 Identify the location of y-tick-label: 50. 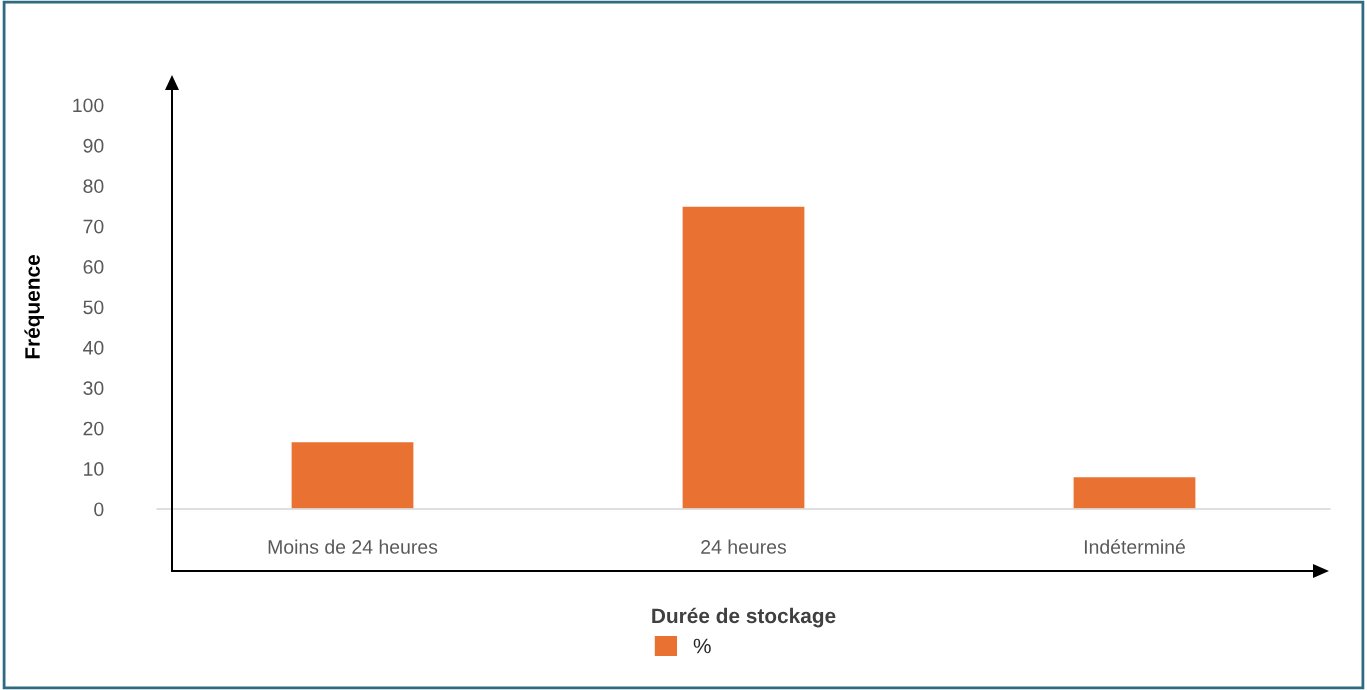
(93, 307).